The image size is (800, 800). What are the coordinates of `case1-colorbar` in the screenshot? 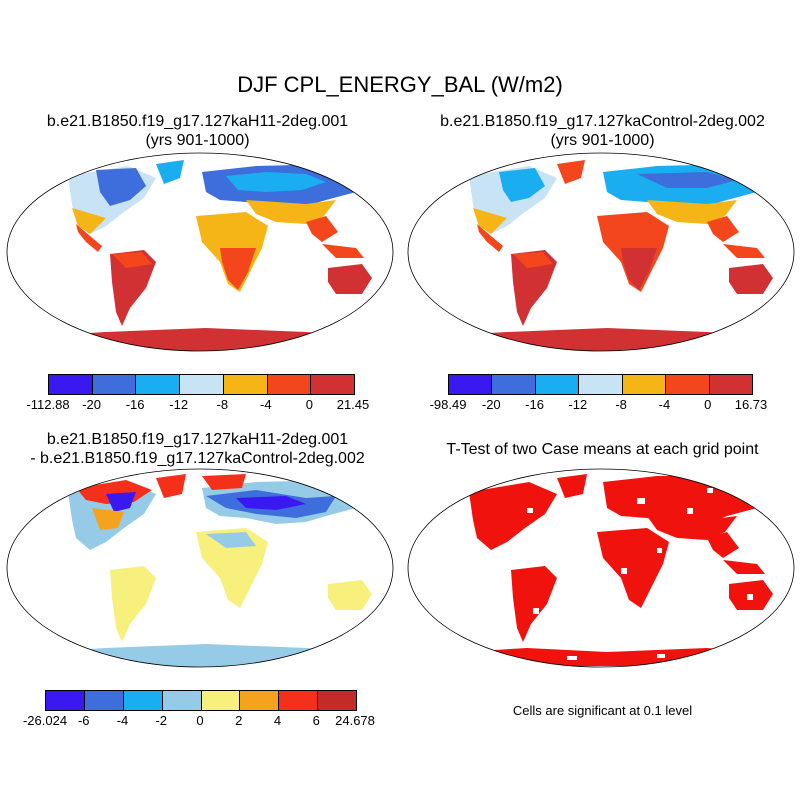 It's located at (201, 384).